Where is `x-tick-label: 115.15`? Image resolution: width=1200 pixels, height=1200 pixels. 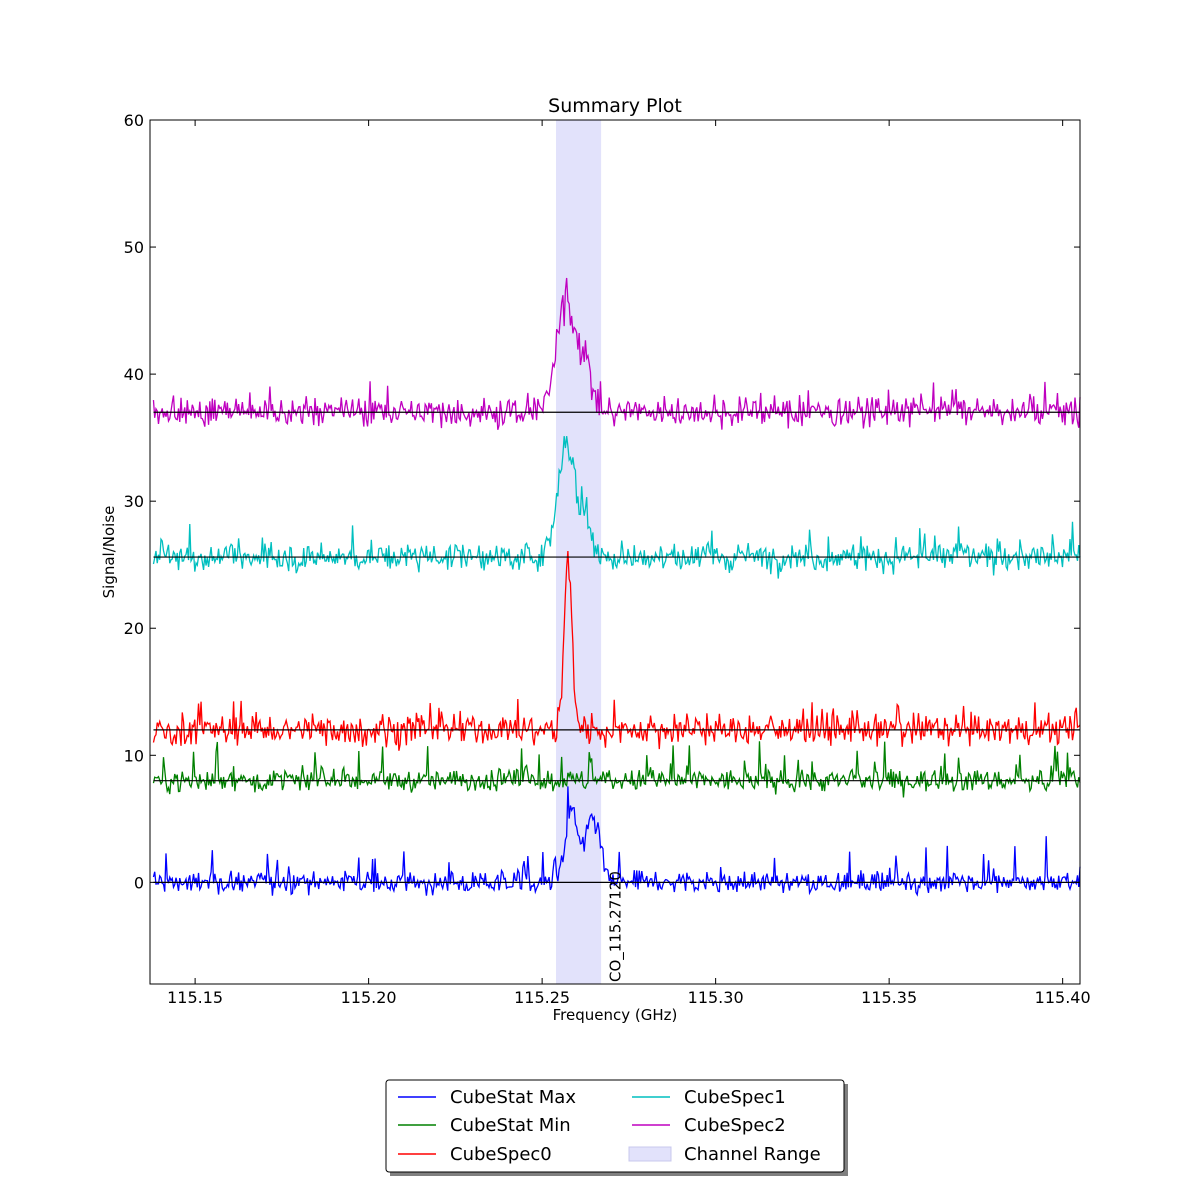
x-tick-label: 115.15 is located at coordinates (195, 997).